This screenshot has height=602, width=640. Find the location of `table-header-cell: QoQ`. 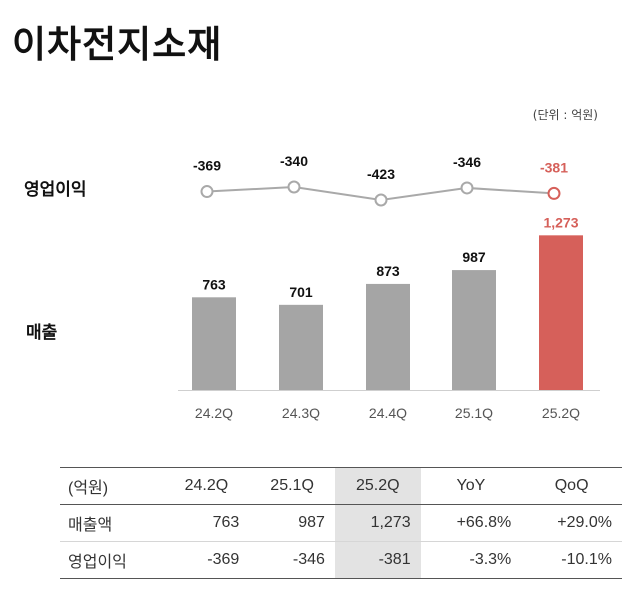

table-header-cell: QoQ is located at coordinates (571, 485).